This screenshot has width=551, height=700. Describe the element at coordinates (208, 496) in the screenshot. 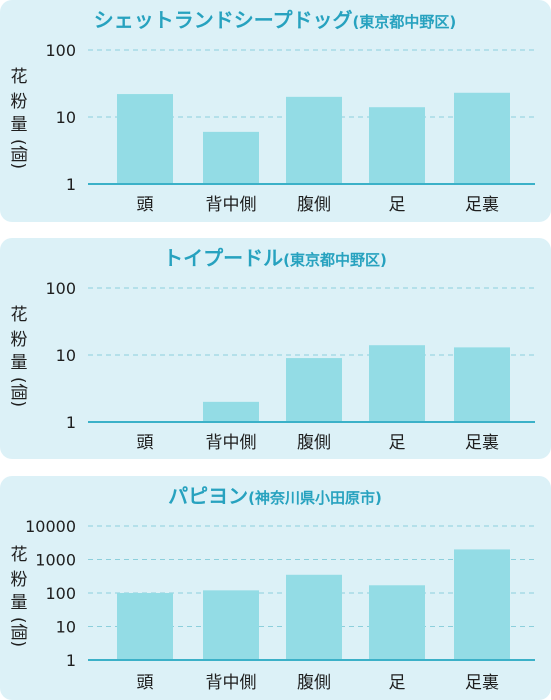

I see `chart-title-main: パピヨン` at that location.